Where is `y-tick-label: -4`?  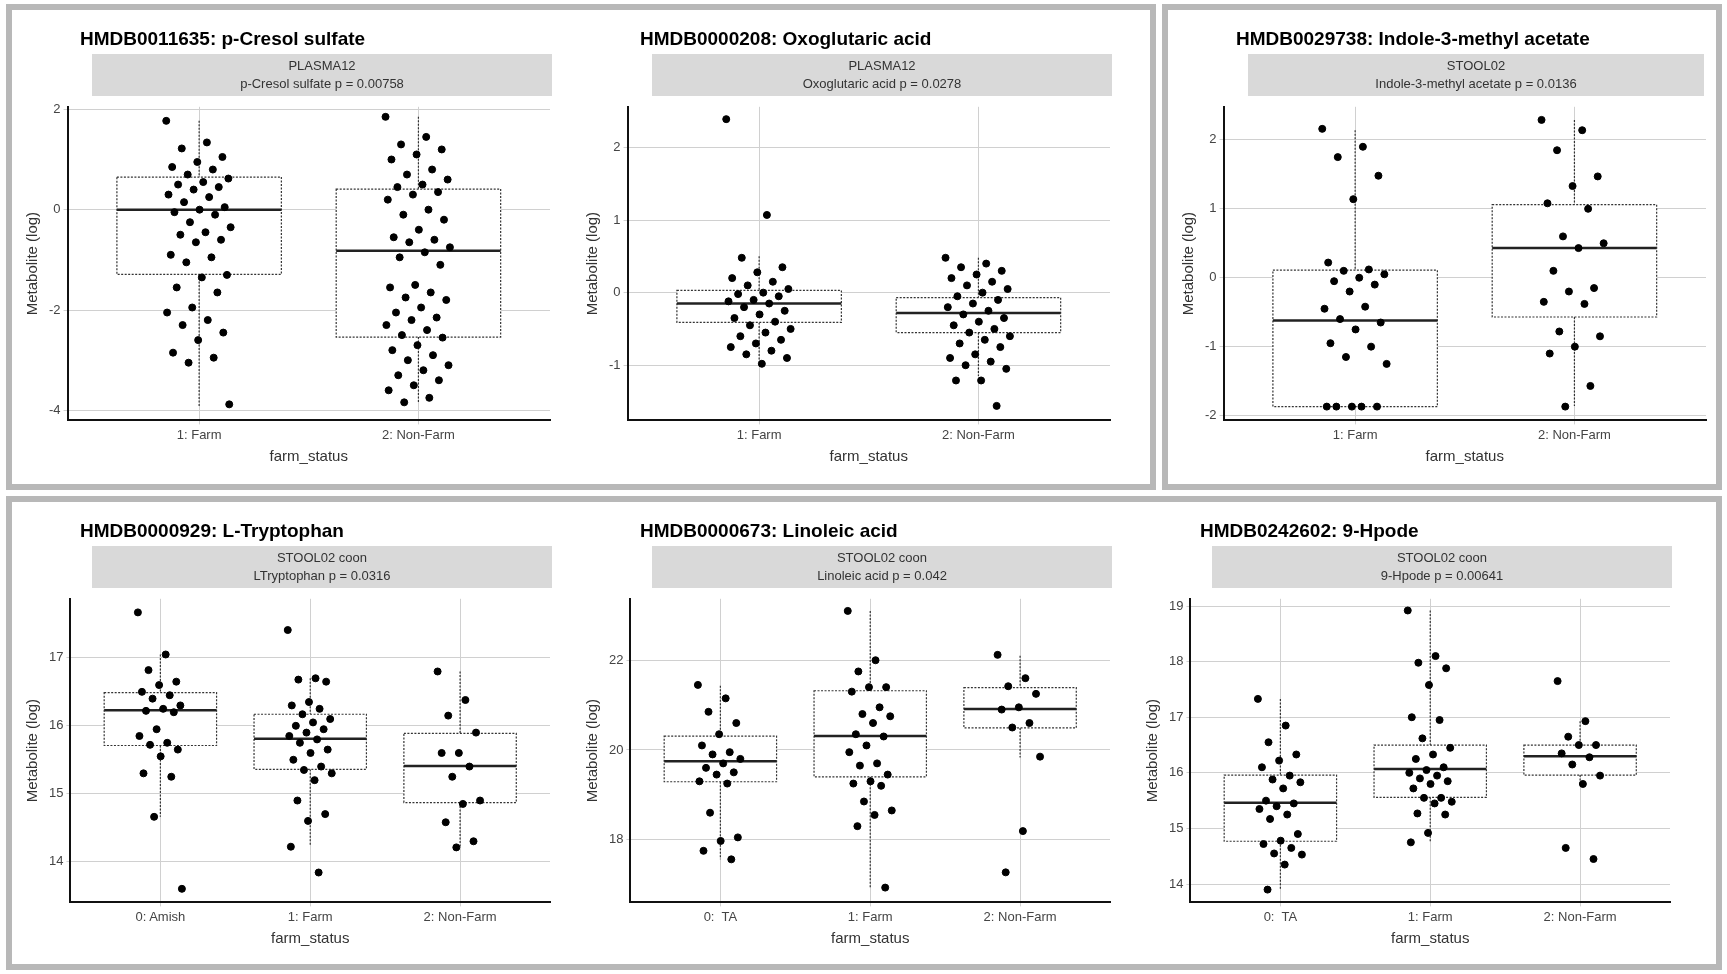
y-tick-label: -4 is located at coordinates (55, 409).